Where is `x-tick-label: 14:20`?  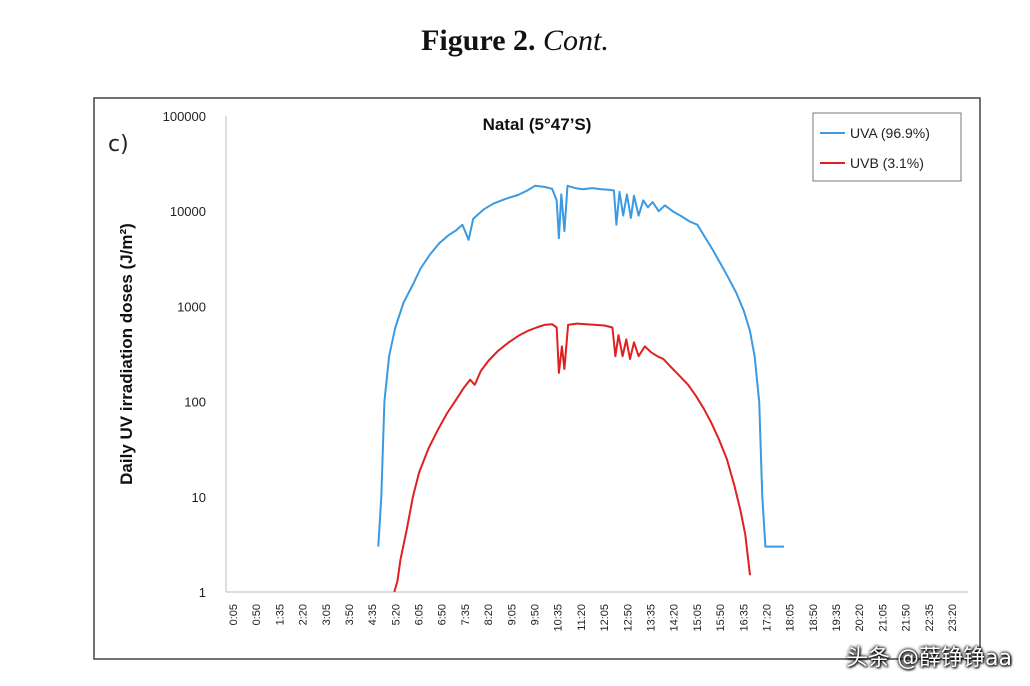
x-tick-label: 14:20 is located at coordinates (675, 618).